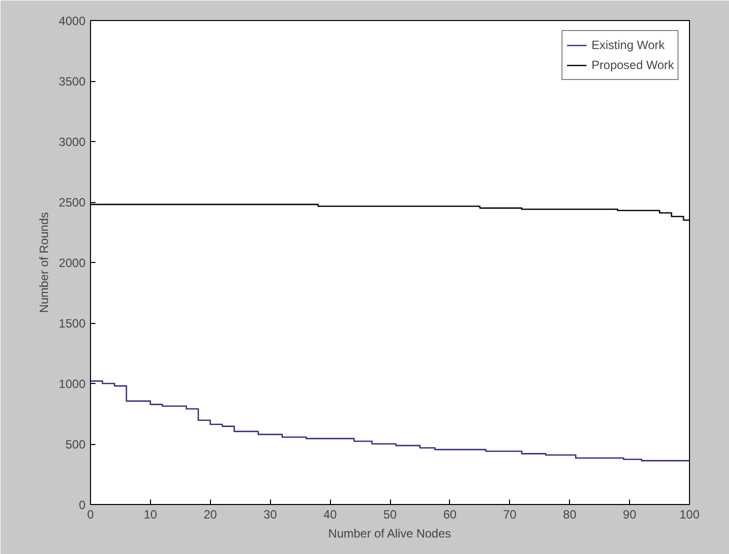 The image size is (729, 554). Describe the element at coordinates (75, 445) in the screenshot. I see `y-tick-label: 500` at that location.